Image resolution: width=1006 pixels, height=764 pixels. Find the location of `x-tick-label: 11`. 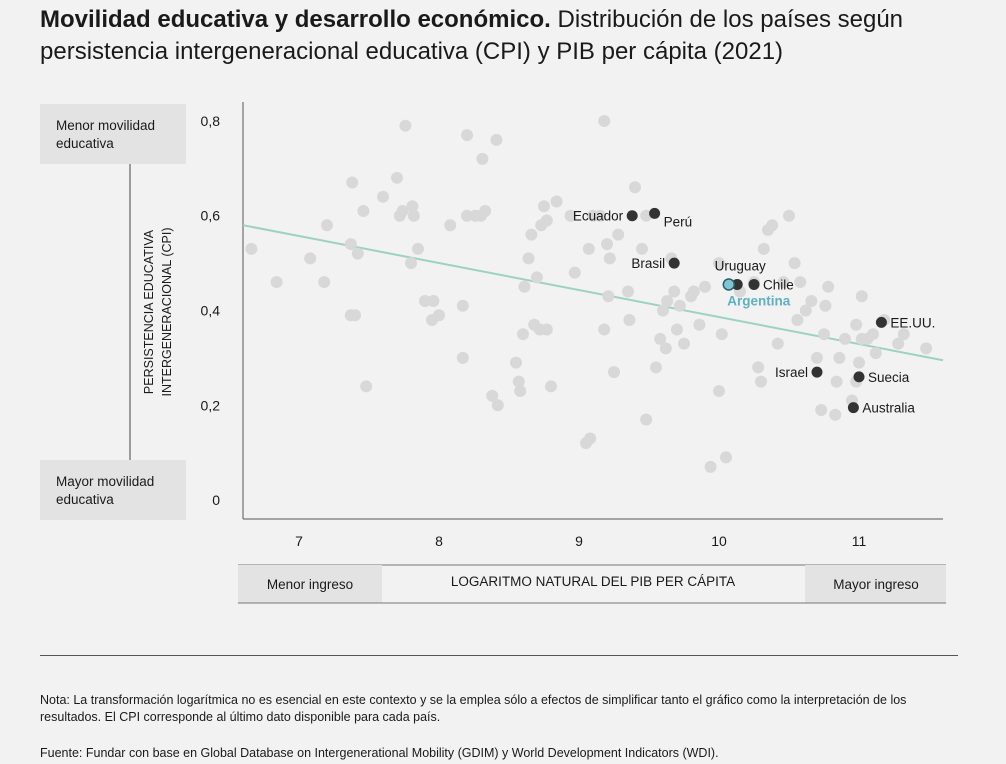

x-tick-label: 11 is located at coordinates (859, 541).